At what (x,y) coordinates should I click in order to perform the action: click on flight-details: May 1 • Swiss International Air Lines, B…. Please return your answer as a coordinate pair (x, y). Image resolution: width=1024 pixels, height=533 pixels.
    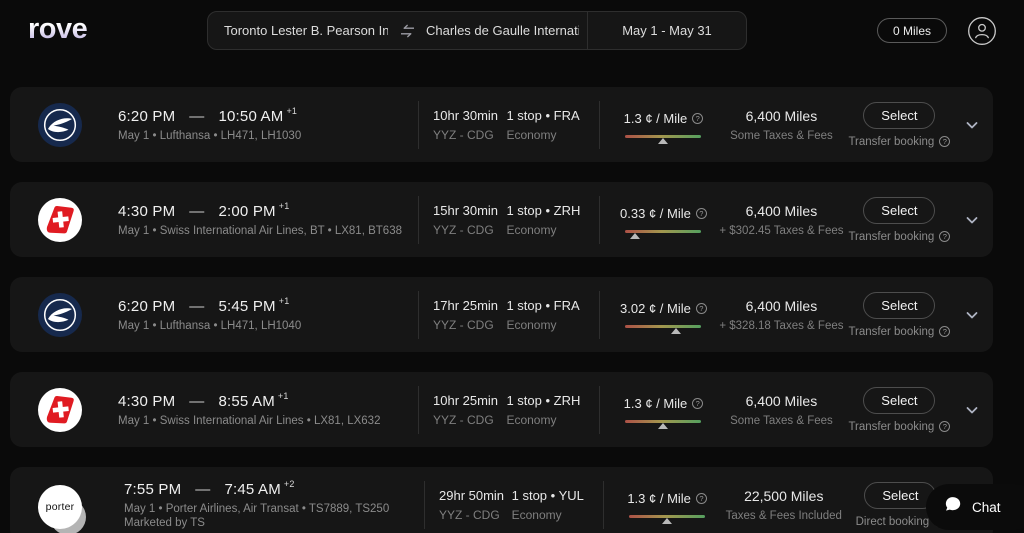
    Looking at the image, I should click on (260, 231).